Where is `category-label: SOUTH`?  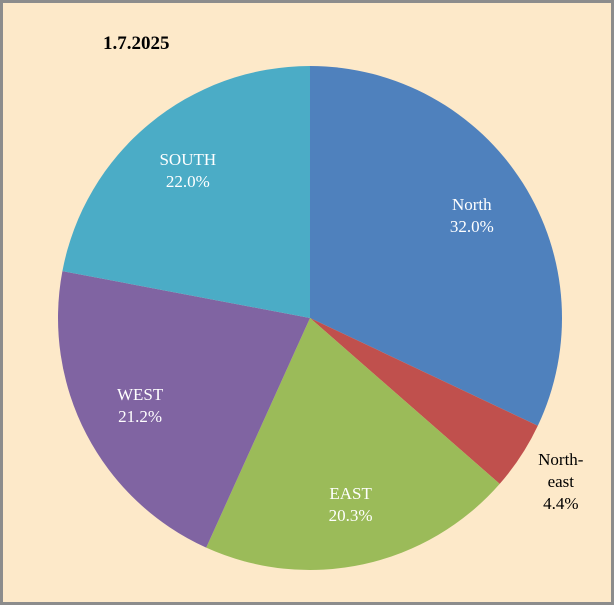 category-label: SOUTH is located at coordinates (188, 159).